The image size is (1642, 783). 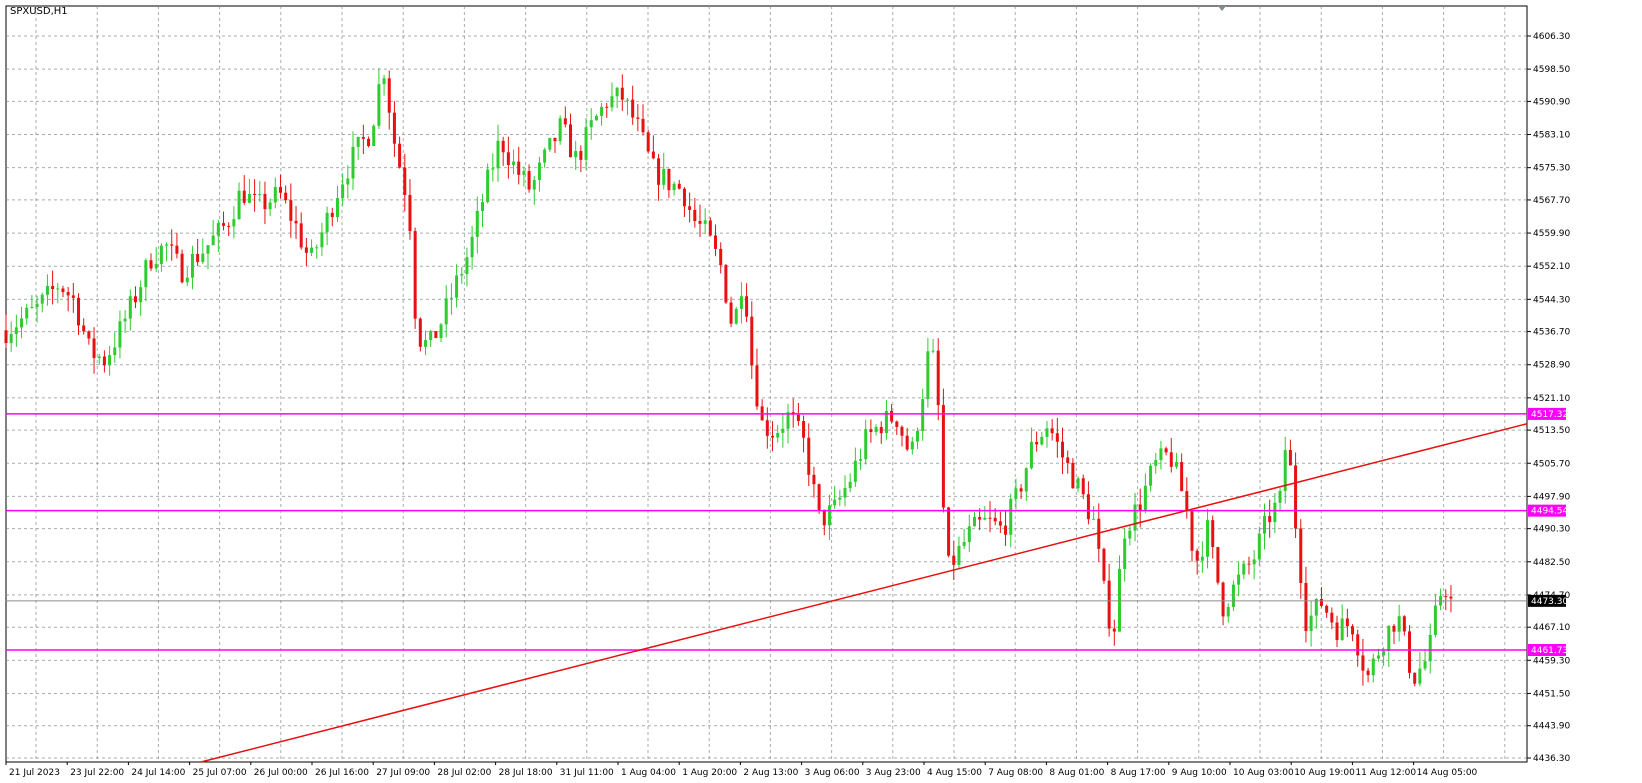 I want to click on x-tick-label: 23 Jul 22:00, so click(x=97, y=773).